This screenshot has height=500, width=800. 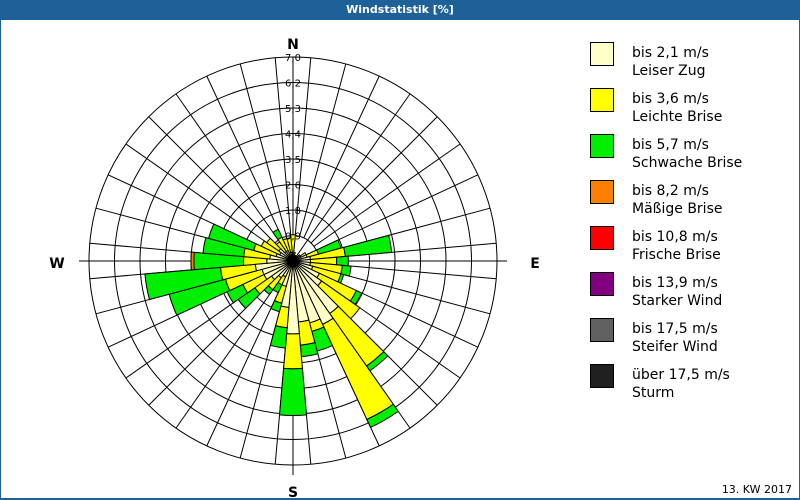 I want to click on legend-name: Frische Brise, so click(x=676, y=255).